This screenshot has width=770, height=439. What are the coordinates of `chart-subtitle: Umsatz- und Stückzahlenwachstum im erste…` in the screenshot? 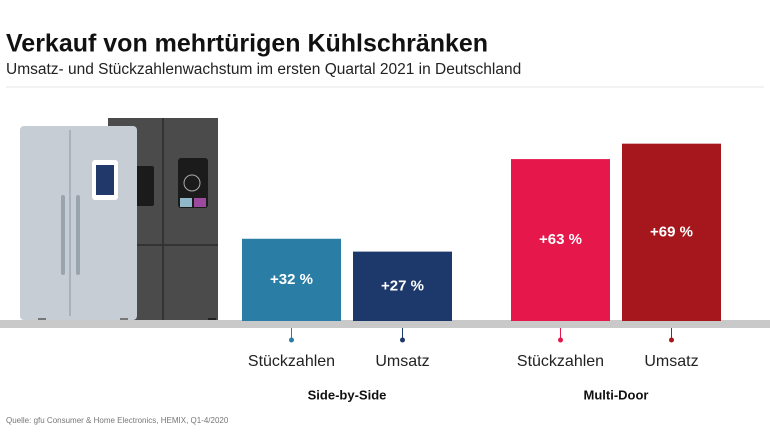 It's located at (263, 69).